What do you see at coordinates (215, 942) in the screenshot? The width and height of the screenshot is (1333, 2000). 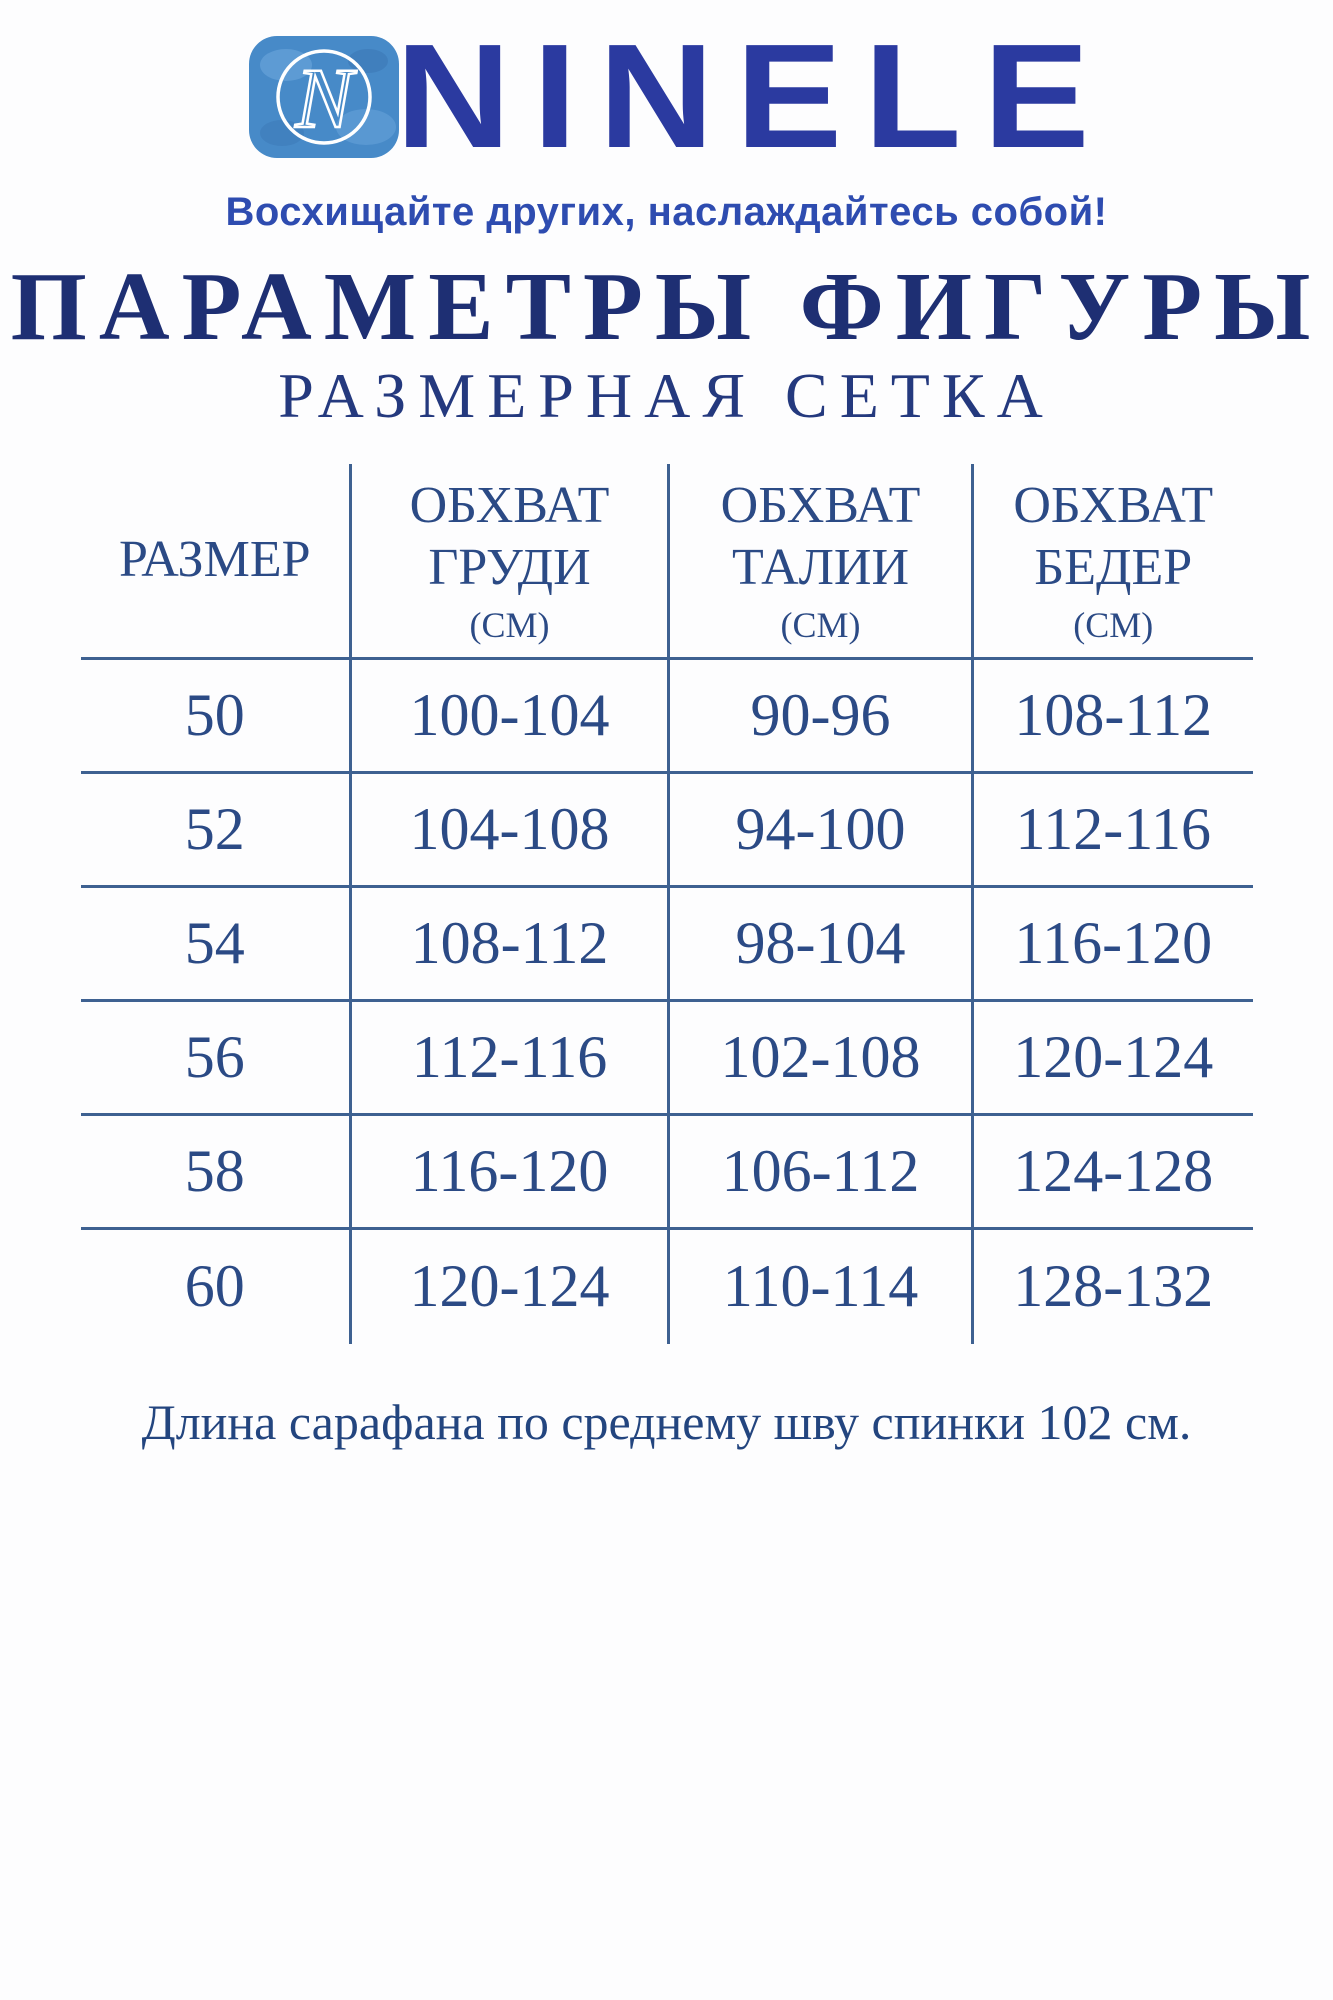 I see `size-cell: 54` at bounding box center [215, 942].